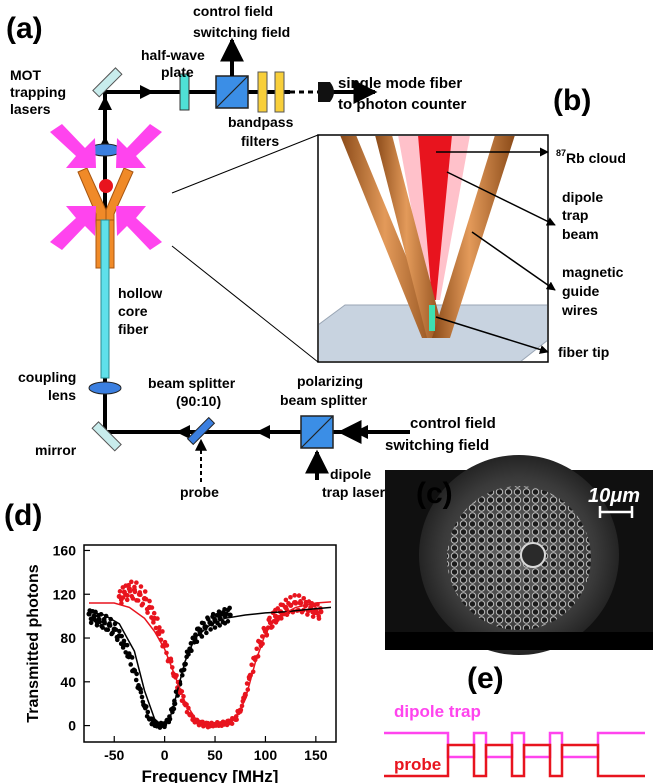 Image resolution: width=657 pixels, height=783 pixels. What do you see at coordinates (417, 764) in the screenshot?
I see `label-probe-timing: probe` at bounding box center [417, 764].